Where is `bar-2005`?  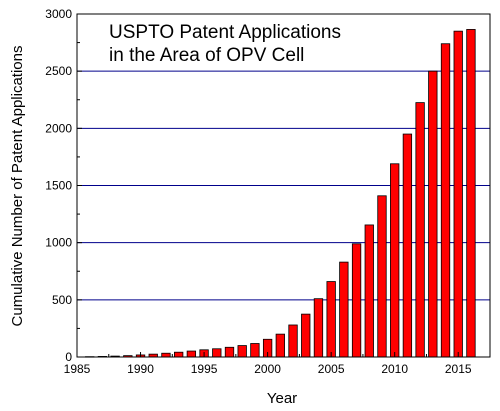
bar-2005 is located at coordinates (331, 319).